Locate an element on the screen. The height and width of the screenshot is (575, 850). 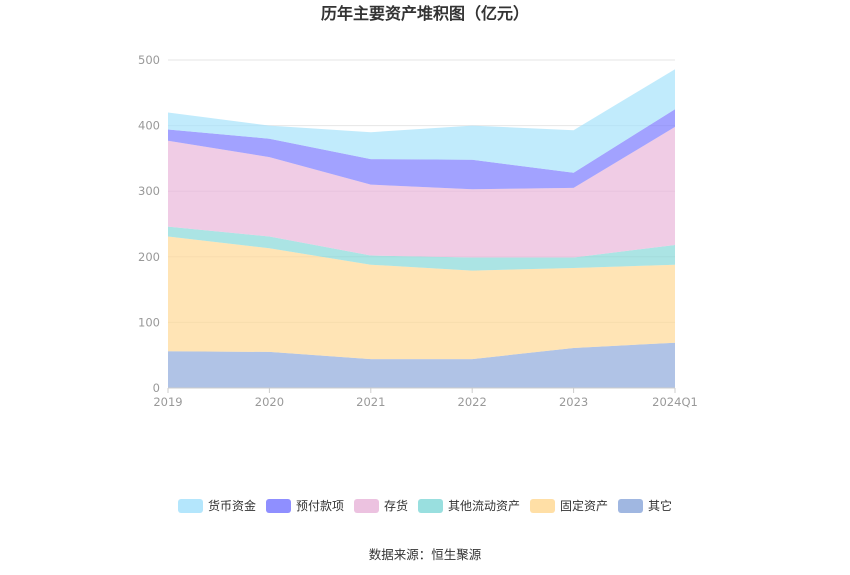
x-tick-label: 2021 is located at coordinates (370, 402).